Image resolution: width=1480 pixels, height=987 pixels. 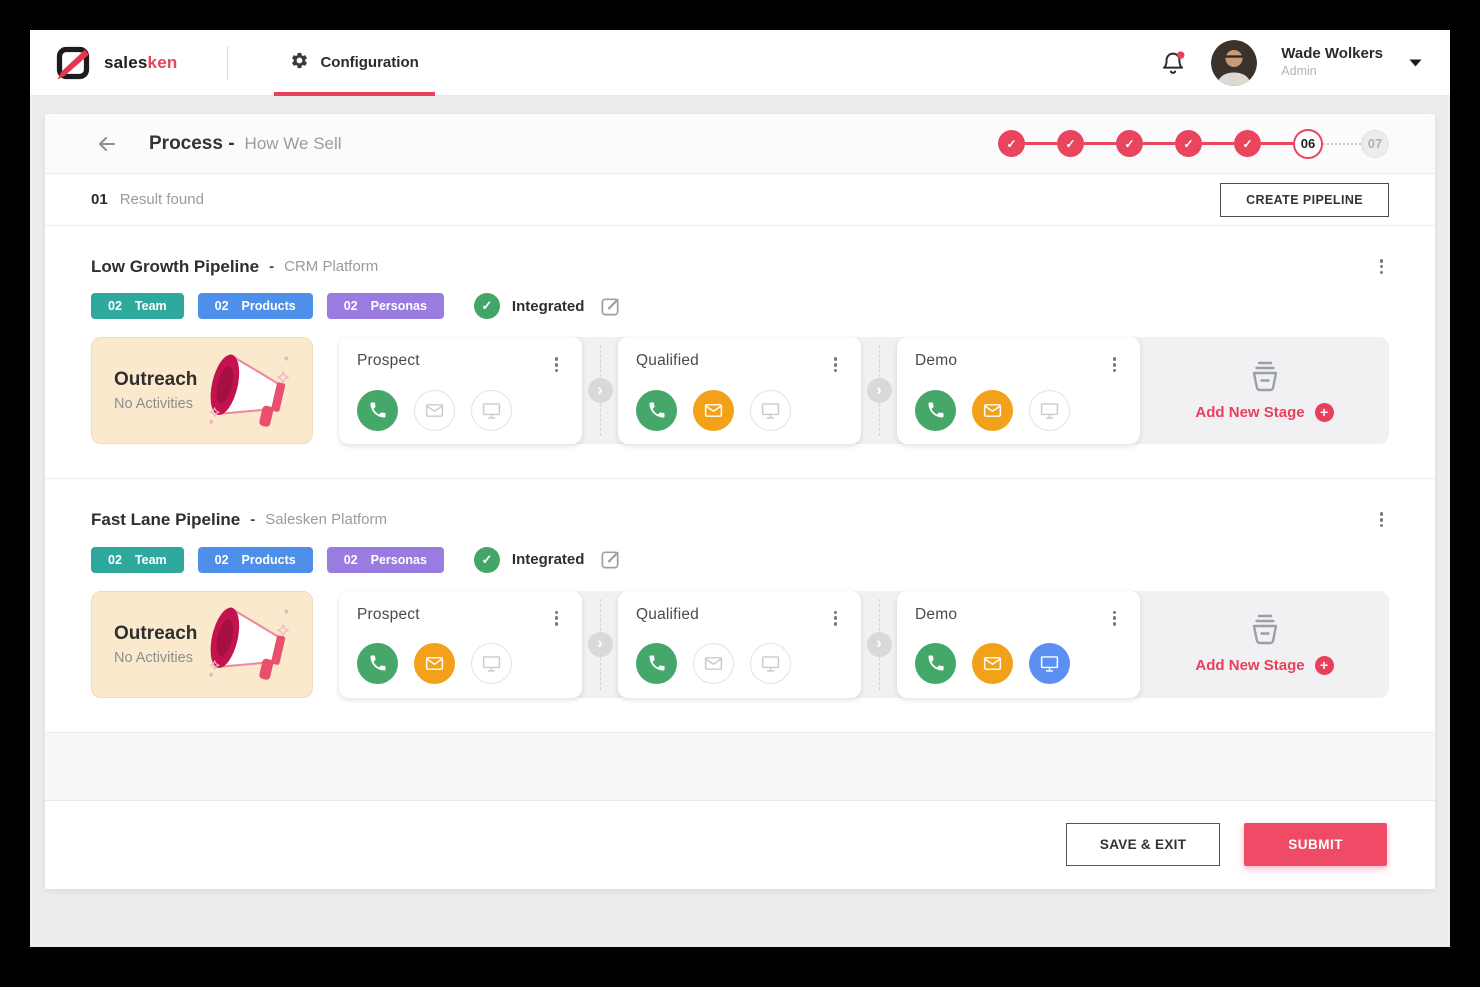 I want to click on tab-configuration: Configuration, so click(x=354, y=63).